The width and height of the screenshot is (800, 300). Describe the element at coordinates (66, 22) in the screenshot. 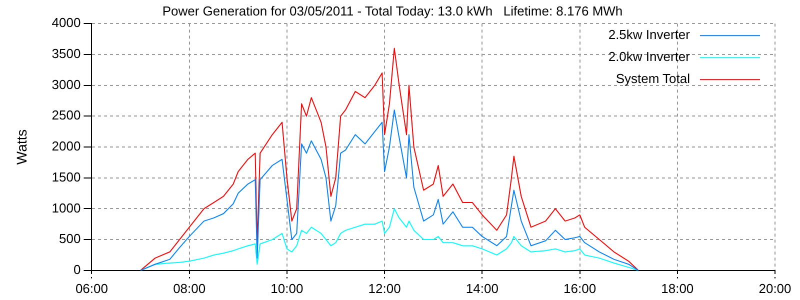

I see `y-tick-label: 4000` at that location.